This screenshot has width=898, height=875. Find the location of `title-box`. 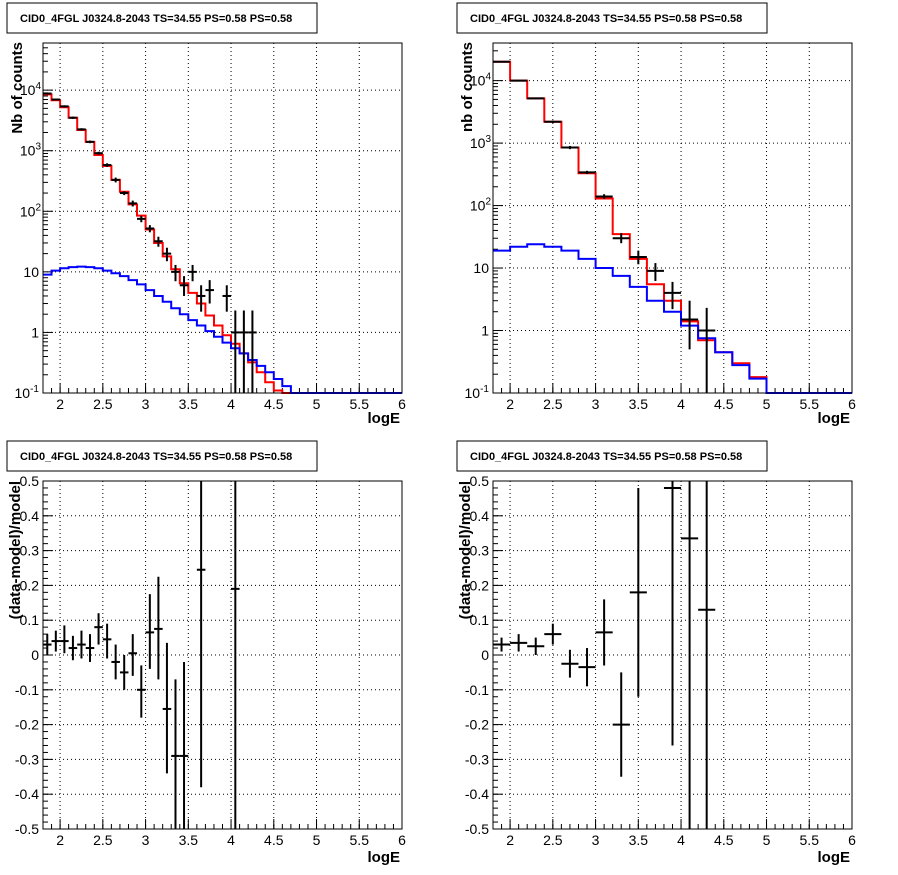

title-box is located at coordinates (612, 18).